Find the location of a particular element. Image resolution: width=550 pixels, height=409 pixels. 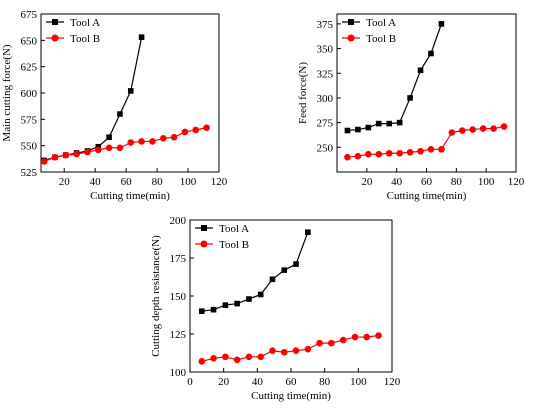

y-tick-label: 200 is located at coordinates (178, 221).